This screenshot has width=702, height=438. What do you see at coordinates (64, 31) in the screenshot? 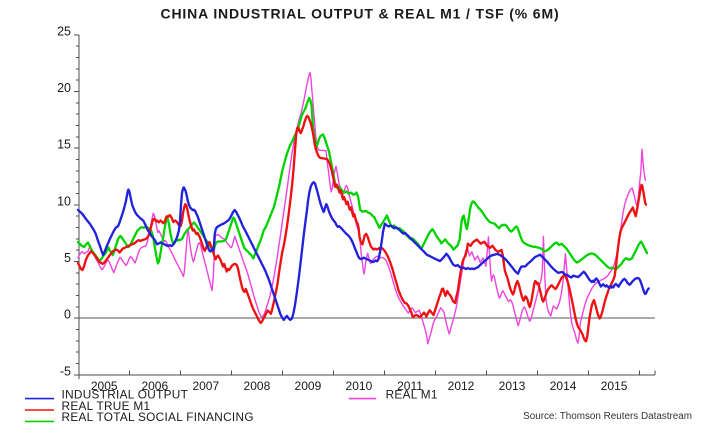
I see `svg-text: 25` at bounding box center [64, 31].